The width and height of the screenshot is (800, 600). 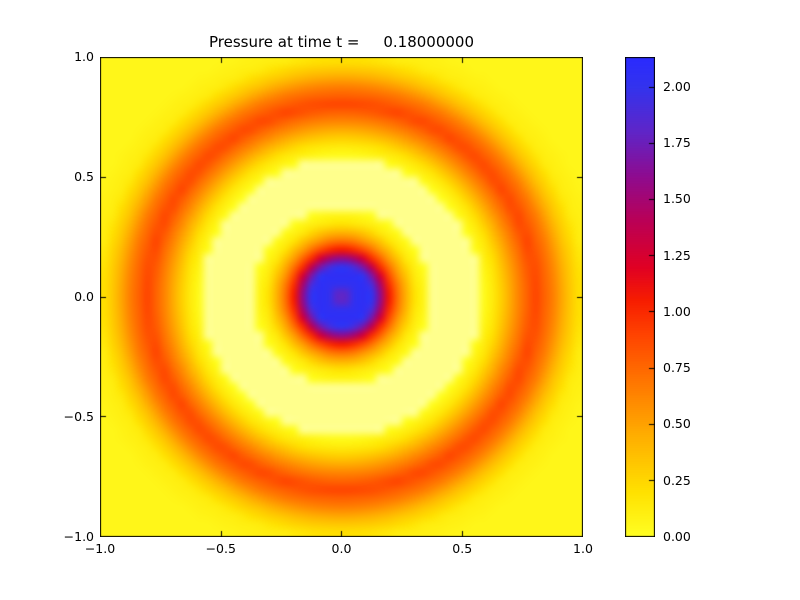 I want to click on plot-title: Pressure at time t = 0.18000000, so click(x=341, y=42).